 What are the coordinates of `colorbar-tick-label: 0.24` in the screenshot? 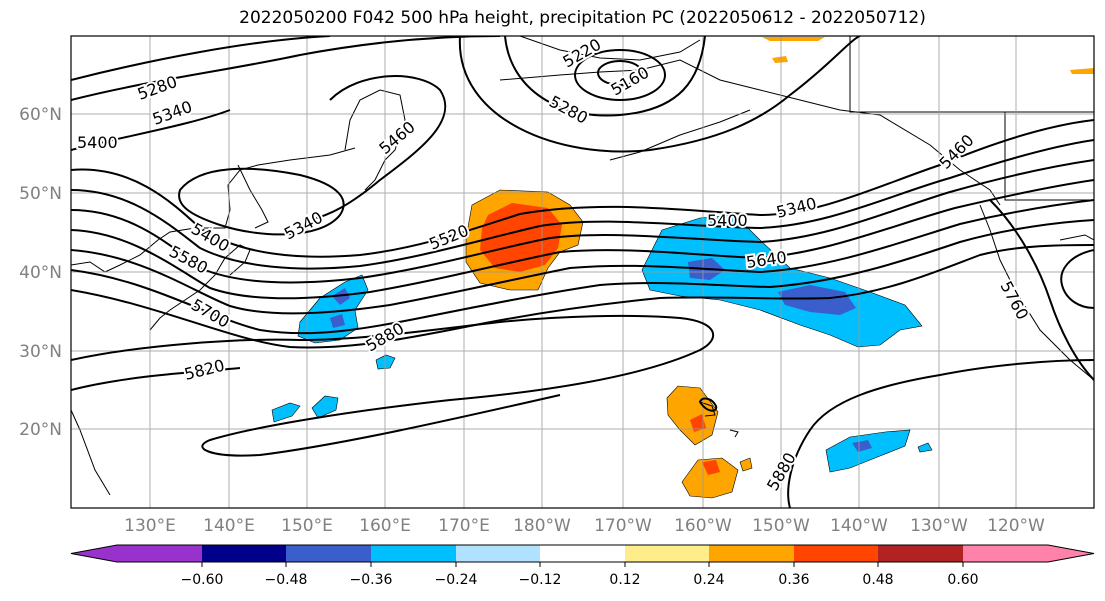 It's located at (708, 580).